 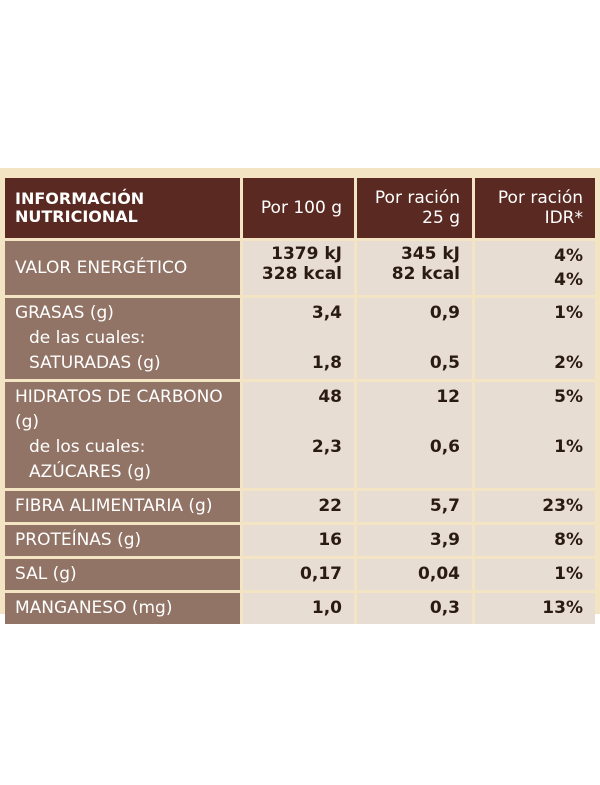 I want to click on row-label: SAL (g), so click(x=124, y=574).